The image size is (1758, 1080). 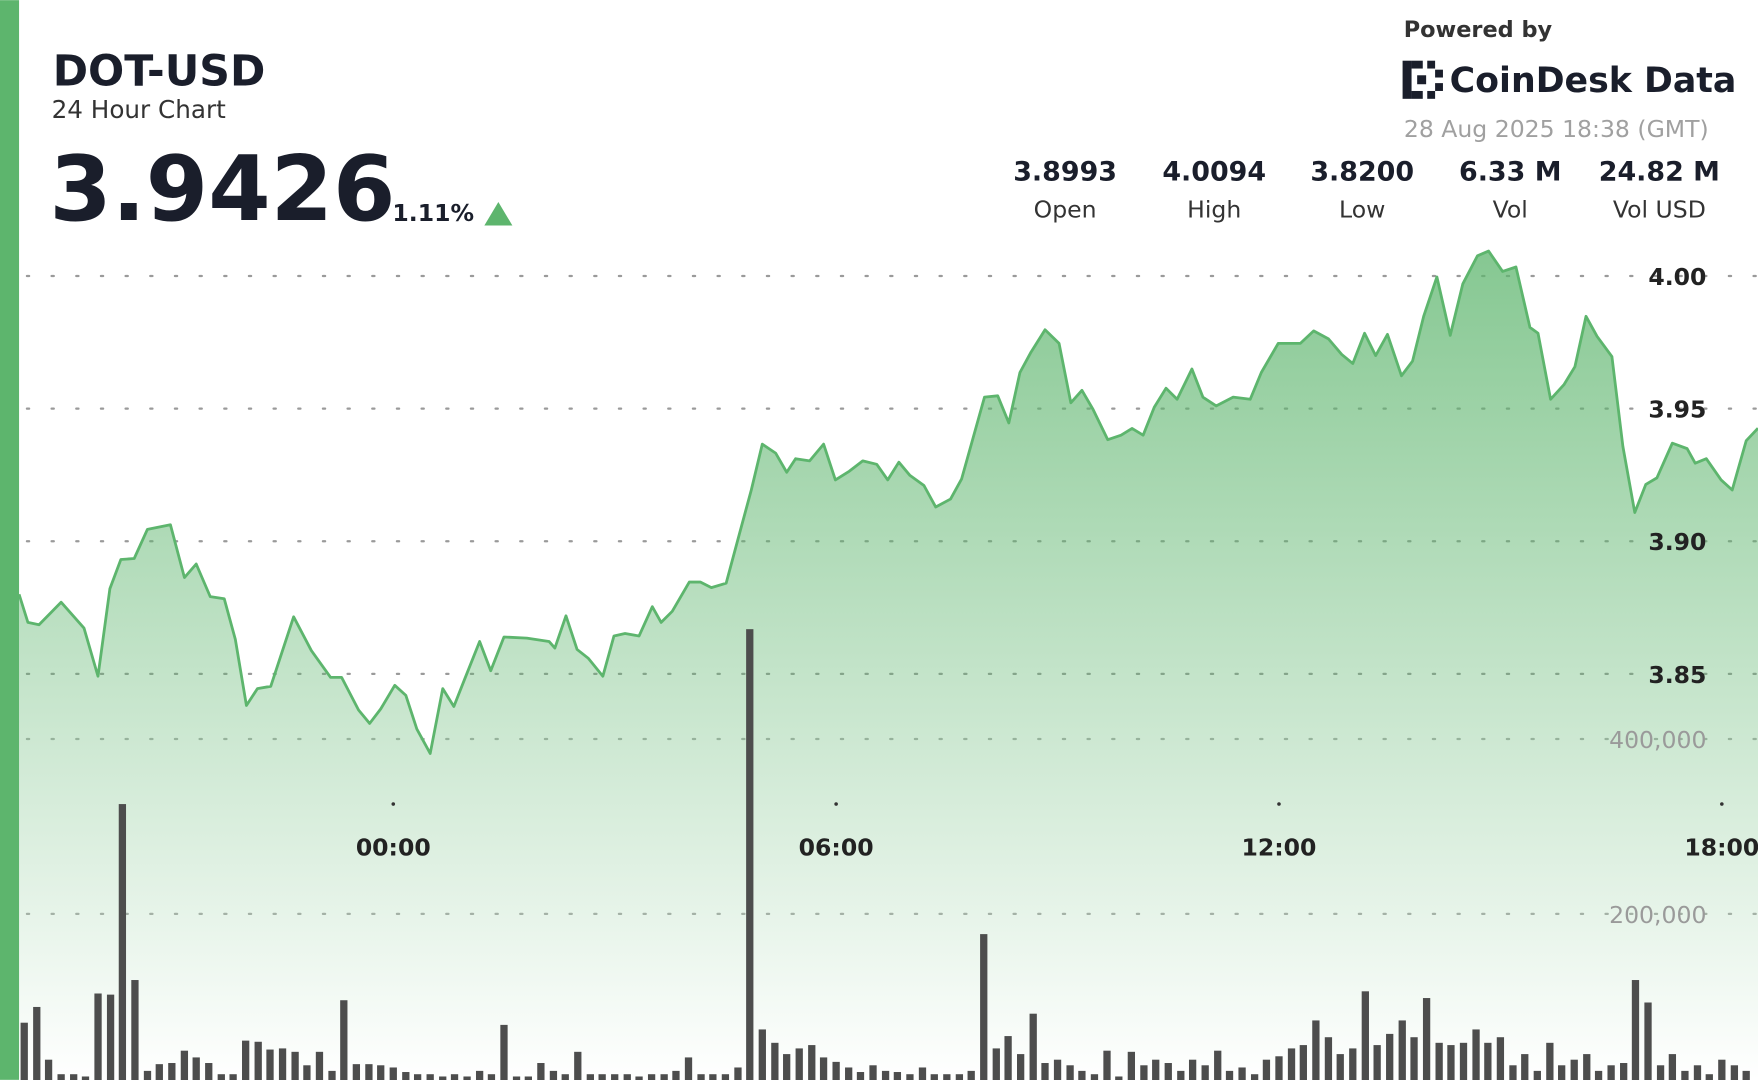 What do you see at coordinates (1478, 30) in the screenshot?
I see `powered-by: Powered by` at bounding box center [1478, 30].